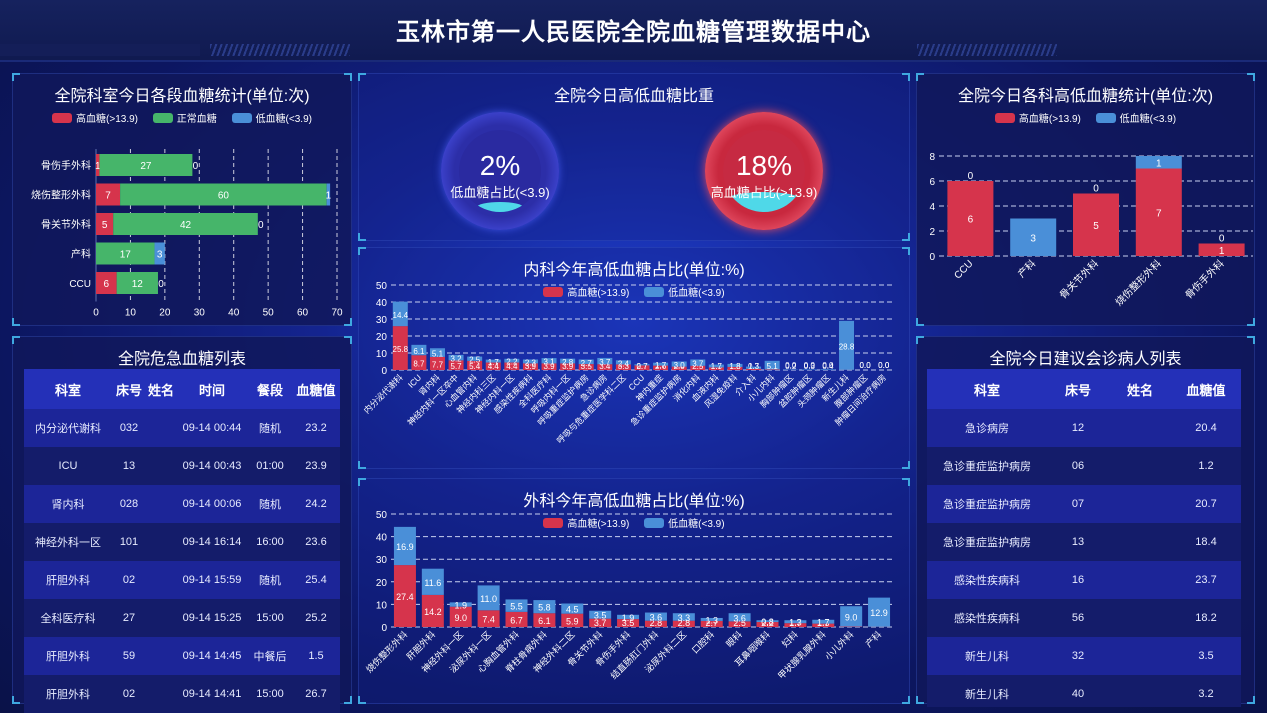  Describe the element at coordinates (182, 694) in the screenshot. I see `critical-row: 肝胆外科 02 09-14 14:41 15:00 26.7` at that location.